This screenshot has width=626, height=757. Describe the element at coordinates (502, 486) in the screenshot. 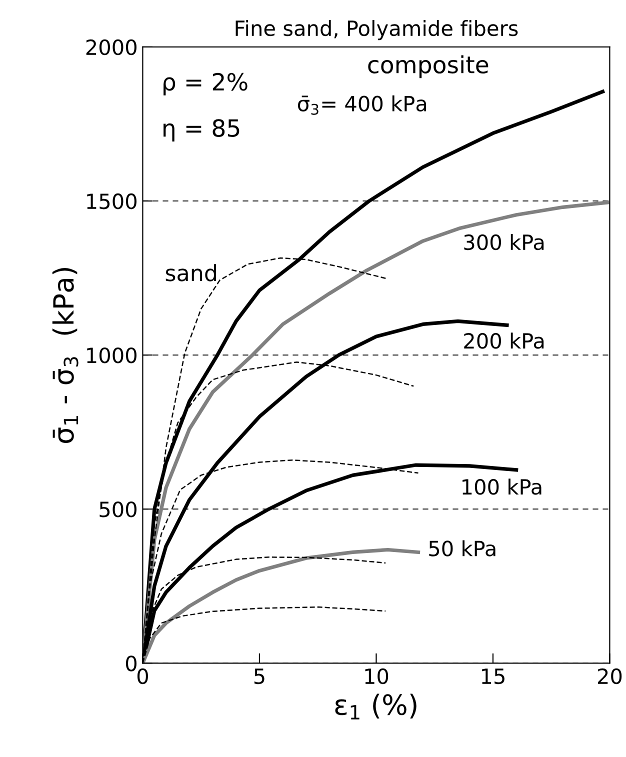

I see `series-label: 100 kPa` at that location.